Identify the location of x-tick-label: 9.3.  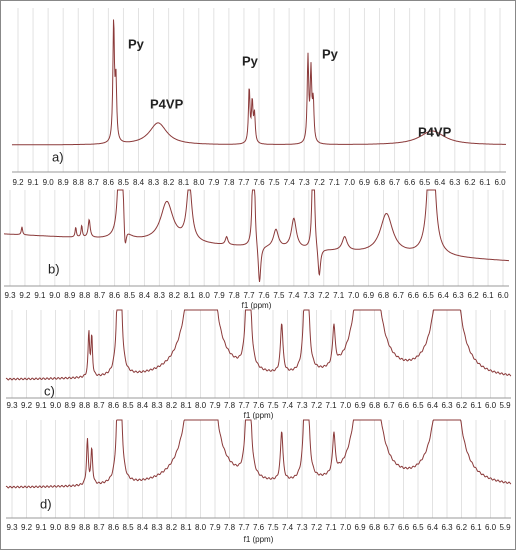
(12, 527).